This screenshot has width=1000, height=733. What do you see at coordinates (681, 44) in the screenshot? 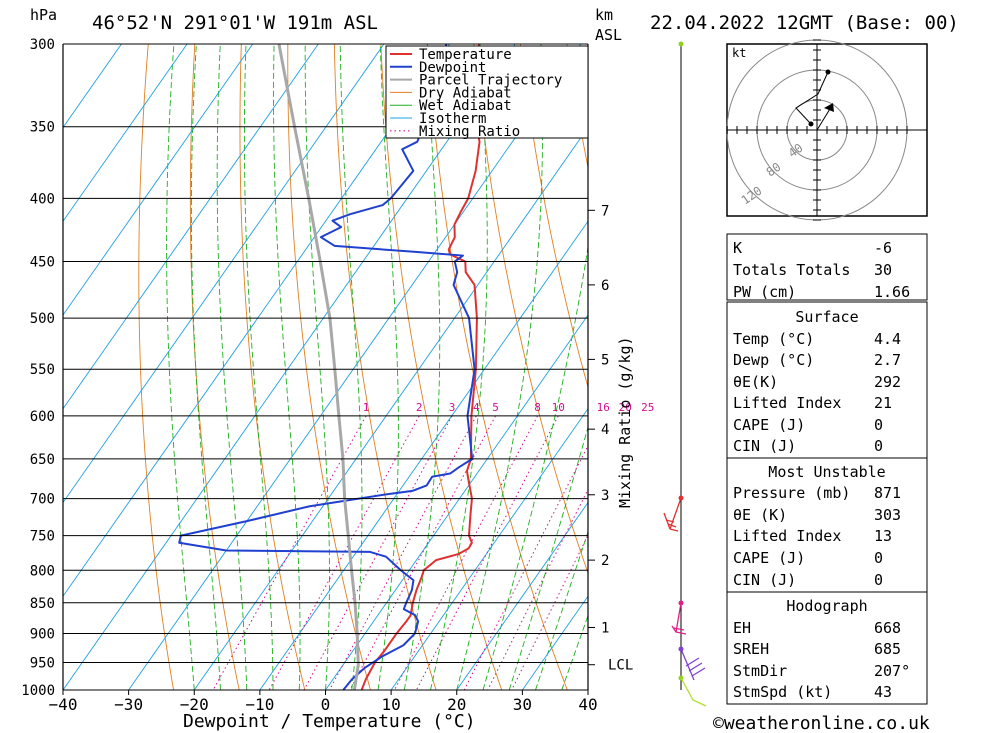
I see `wind-level-marker` at bounding box center [681, 44].